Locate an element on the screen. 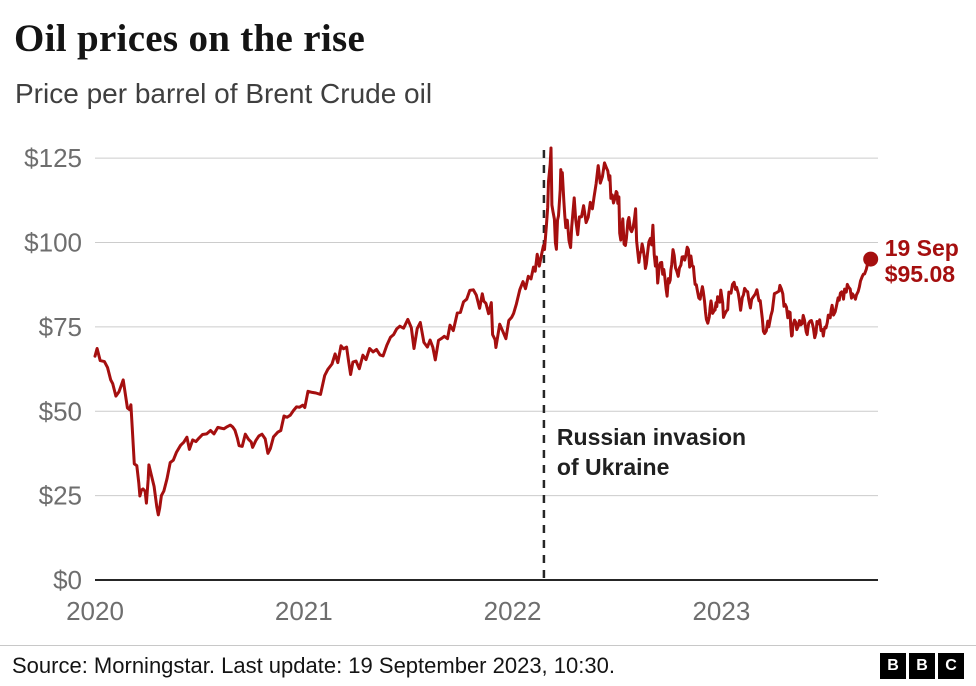 The image size is (976, 686). chart-subtitle: Price per barrel of Brent Crude oil is located at coordinates (224, 93).